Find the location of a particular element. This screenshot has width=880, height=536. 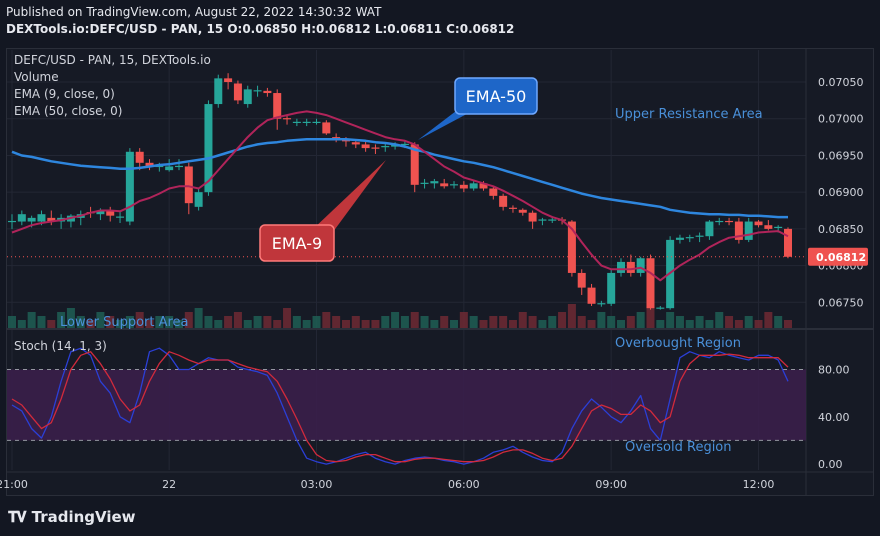

price-tick-label: 0.06900 is located at coordinates (841, 192).